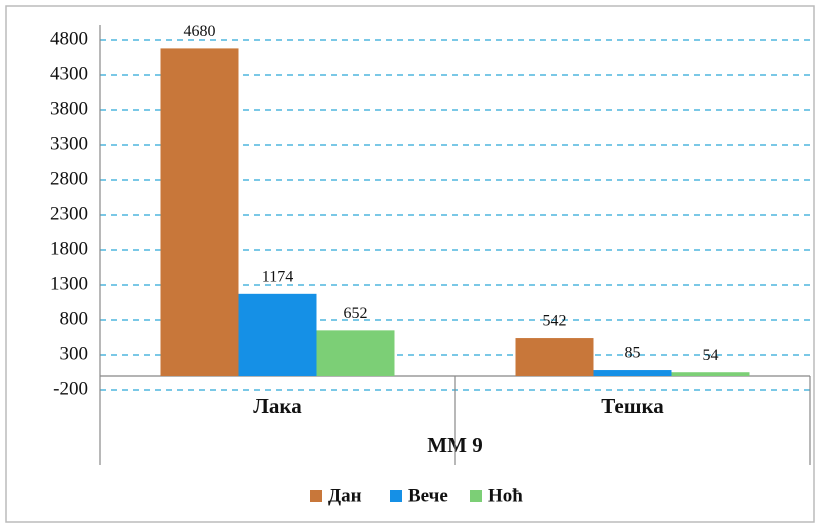  I want to click on value-label: 1174, so click(277, 276).